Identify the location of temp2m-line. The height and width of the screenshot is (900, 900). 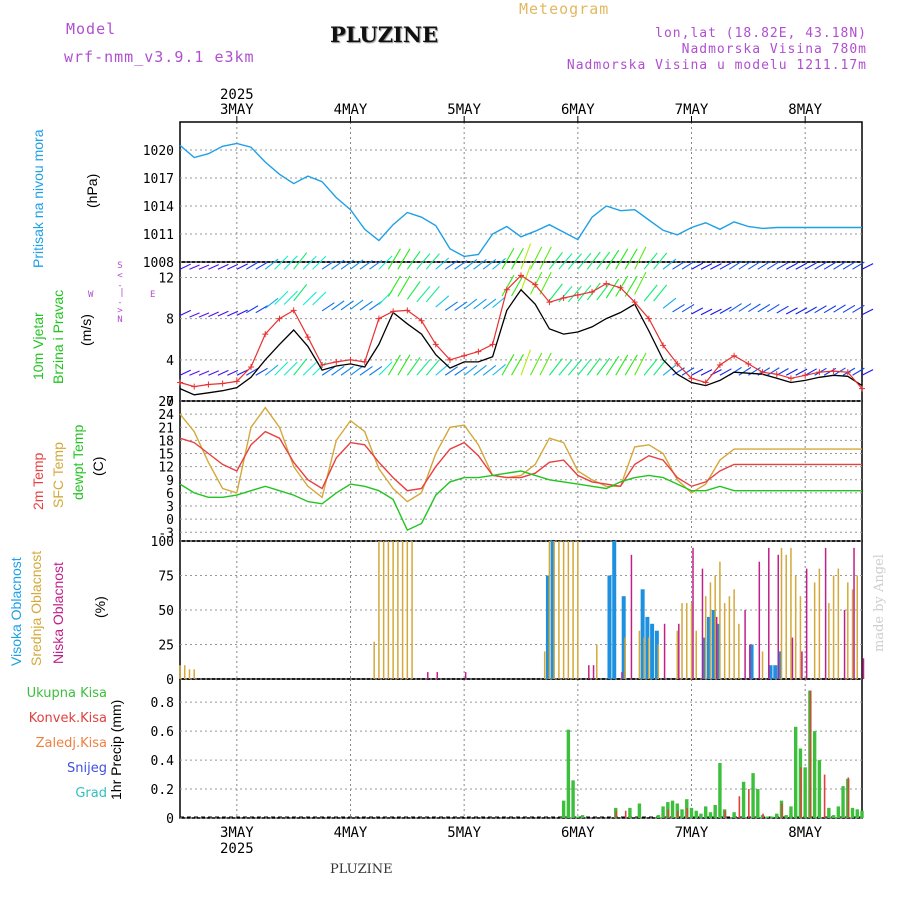
(520, 461).